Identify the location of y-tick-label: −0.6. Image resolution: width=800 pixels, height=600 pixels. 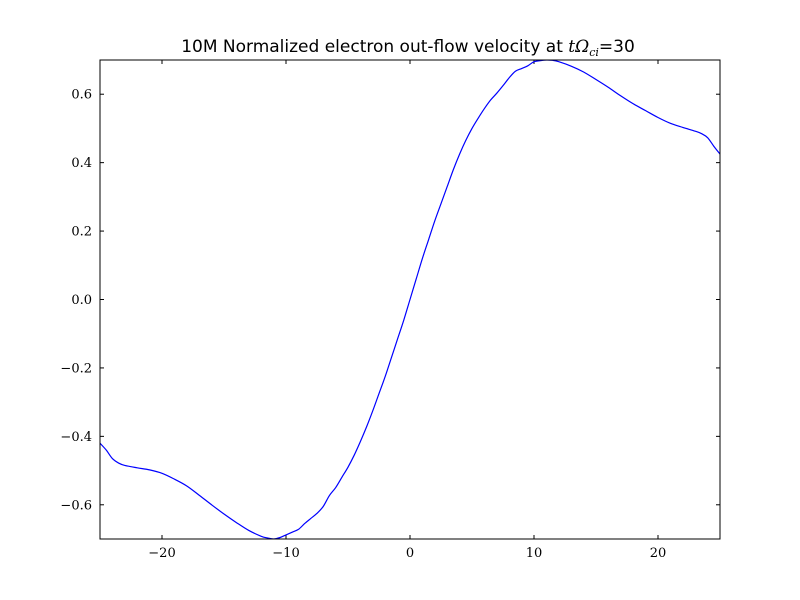
(76, 505).